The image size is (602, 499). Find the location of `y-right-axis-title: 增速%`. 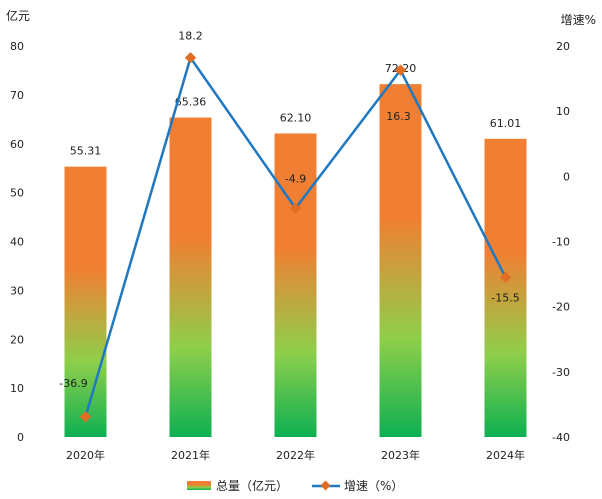

y-right-axis-title: 增速% is located at coordinates (578, 20).